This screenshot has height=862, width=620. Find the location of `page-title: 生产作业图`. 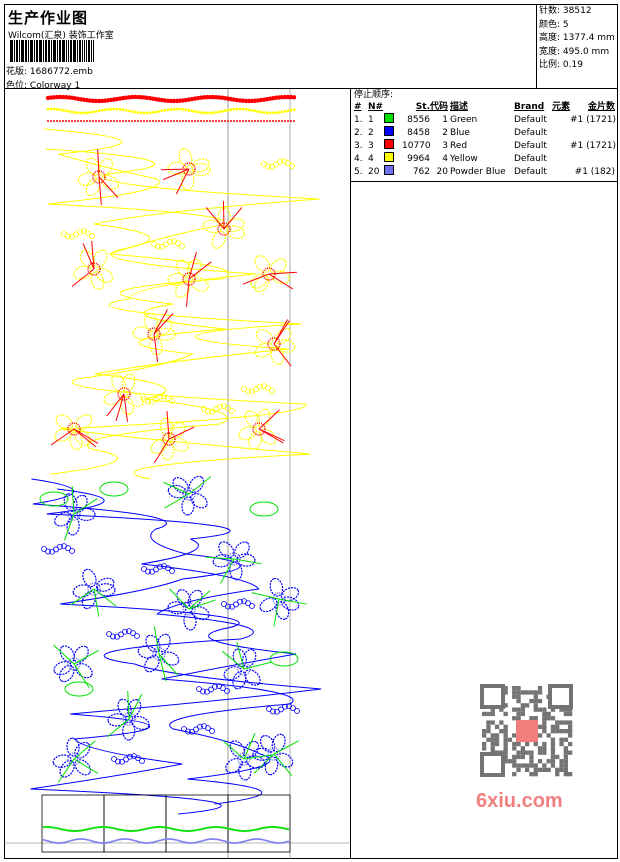

page-title: 生产作业图 is located at coordinates (48, 18).